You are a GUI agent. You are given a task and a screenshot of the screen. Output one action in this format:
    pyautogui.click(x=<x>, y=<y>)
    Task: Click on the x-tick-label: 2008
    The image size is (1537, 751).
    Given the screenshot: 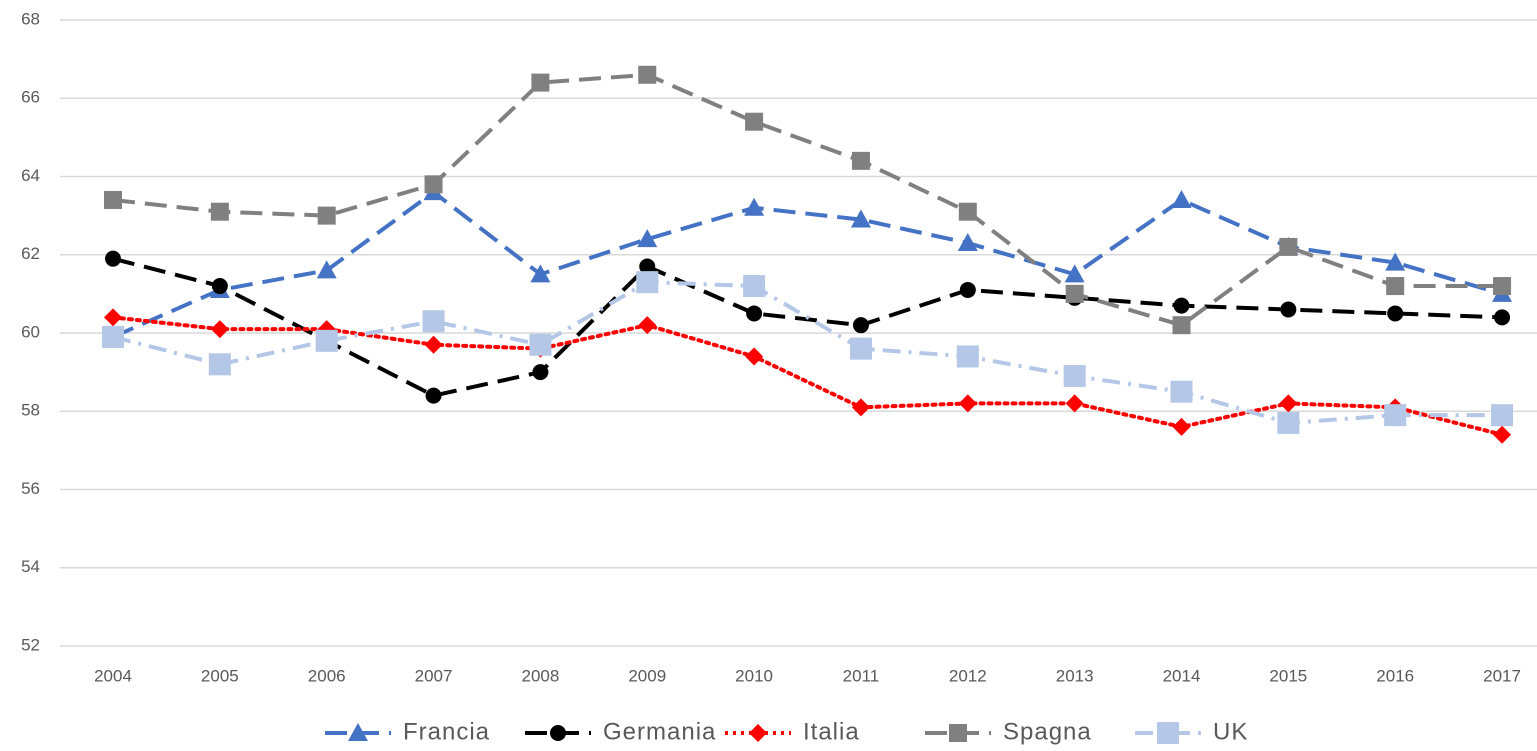 What is the action you would take?
    pyautogui.click(x=540, y=675)
    